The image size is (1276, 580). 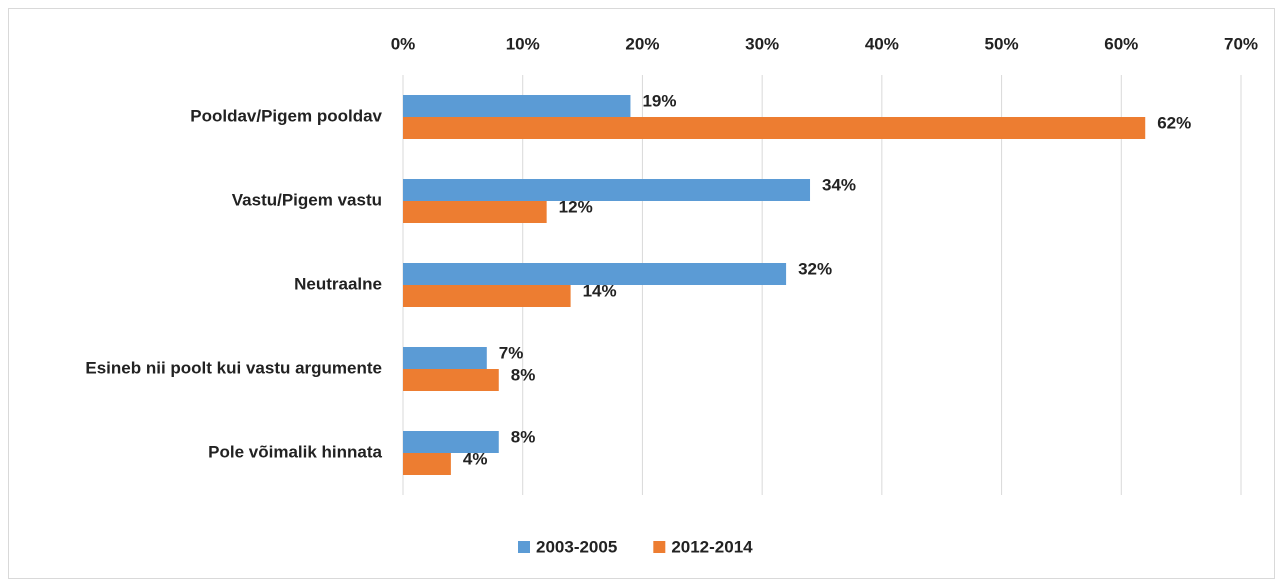 What do you see at coordinates (762, 43) in the screenshot?
I see `x-tick-label: 30%` at bounding box center [762, 43].